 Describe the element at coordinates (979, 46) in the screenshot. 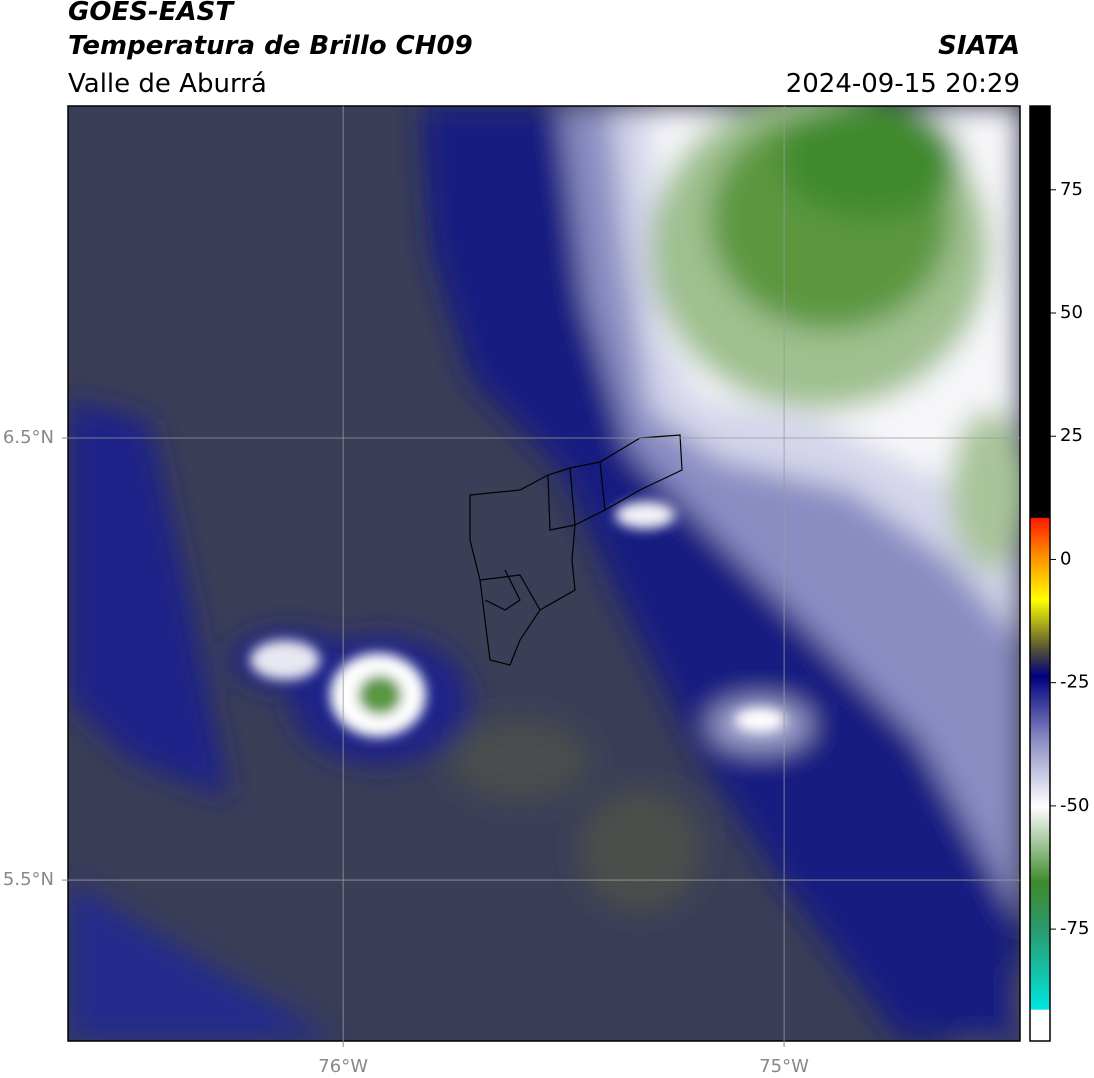

I see `source: SIATA` at that location.